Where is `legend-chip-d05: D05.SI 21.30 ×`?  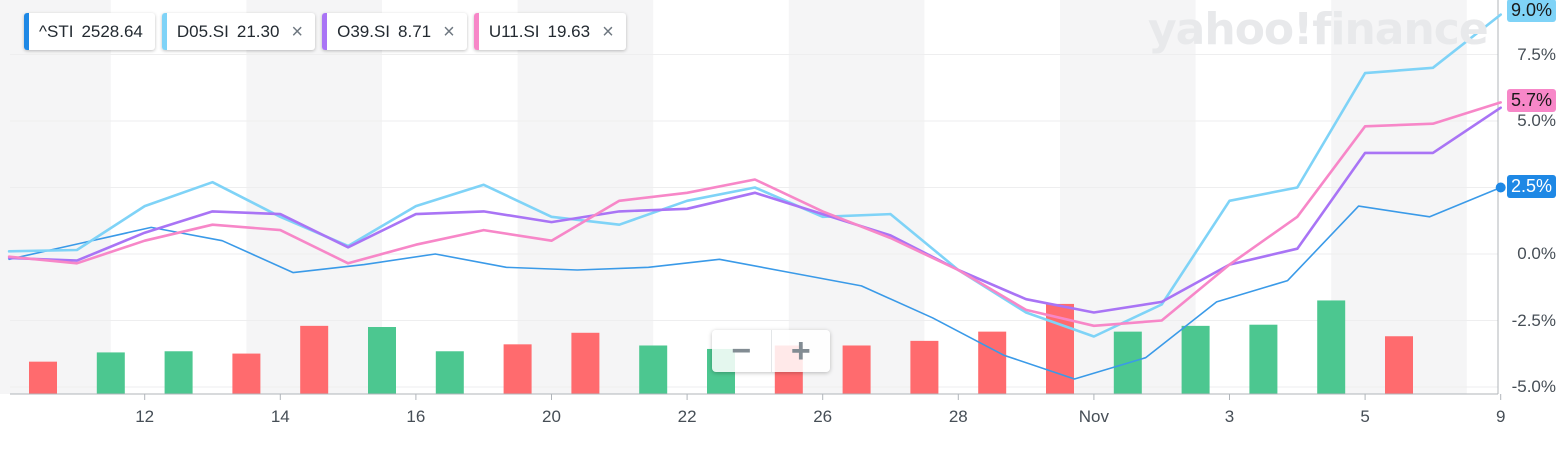
legend-chip-d05: D05.SI 21.30 × is located at coordinates (238, 31).